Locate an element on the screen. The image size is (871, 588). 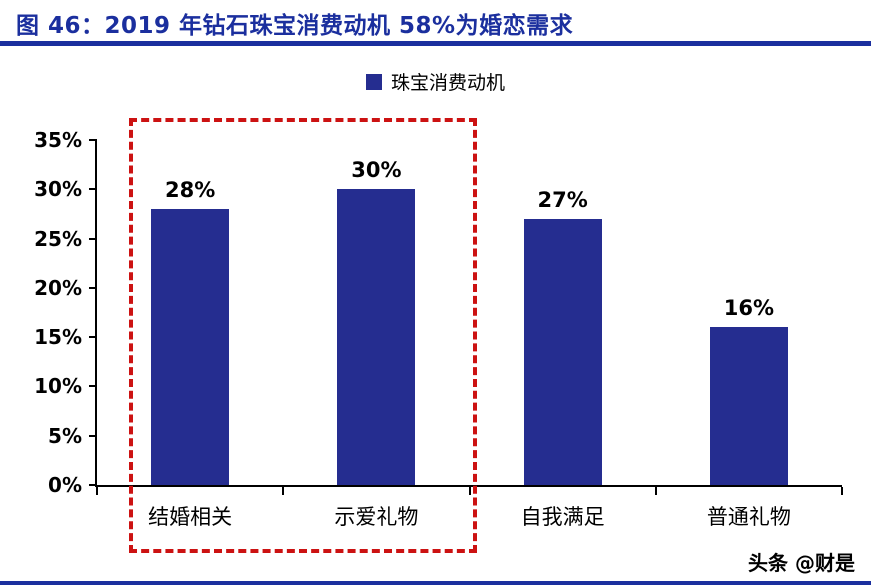
bar-column: 27% is located at coordinates (563, 312).